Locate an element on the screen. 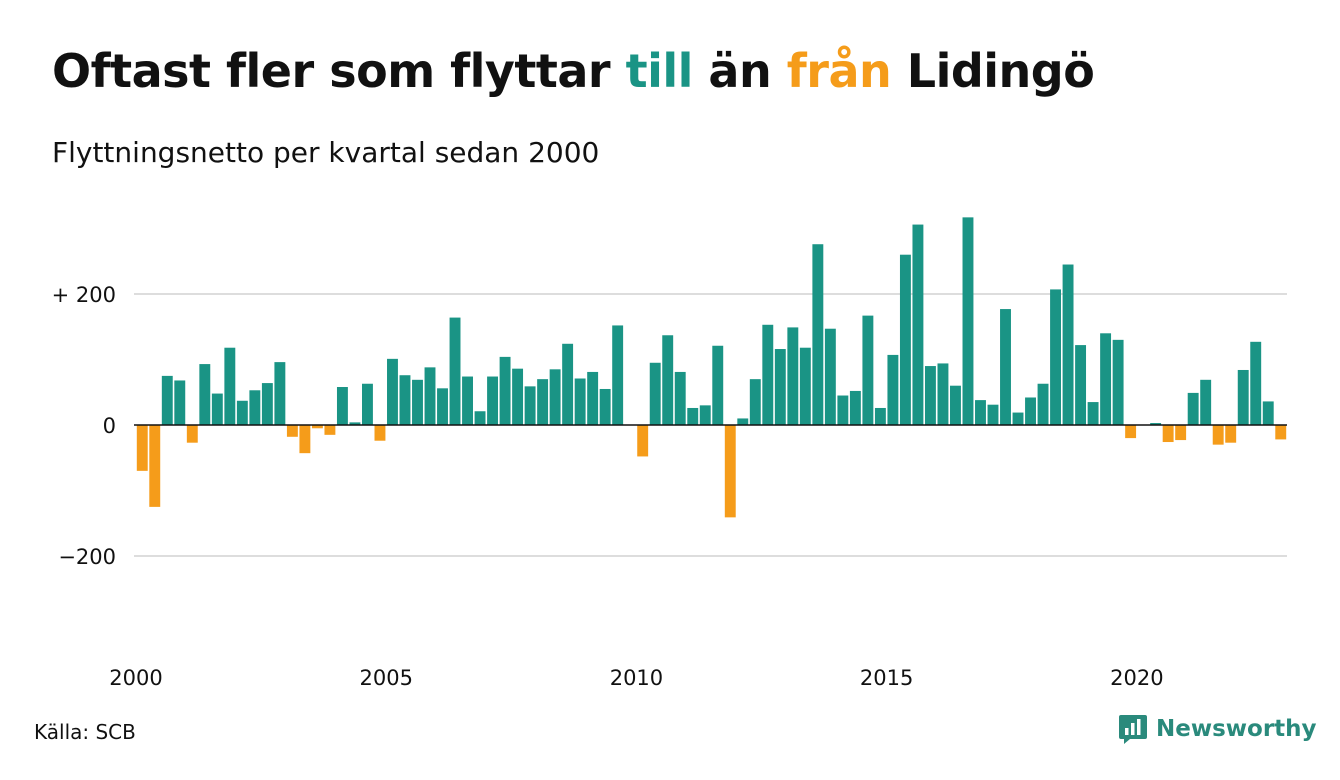 This screenshot has height=780, width=1340. bar-2001-Q1 is located at coordinates (192, 434).